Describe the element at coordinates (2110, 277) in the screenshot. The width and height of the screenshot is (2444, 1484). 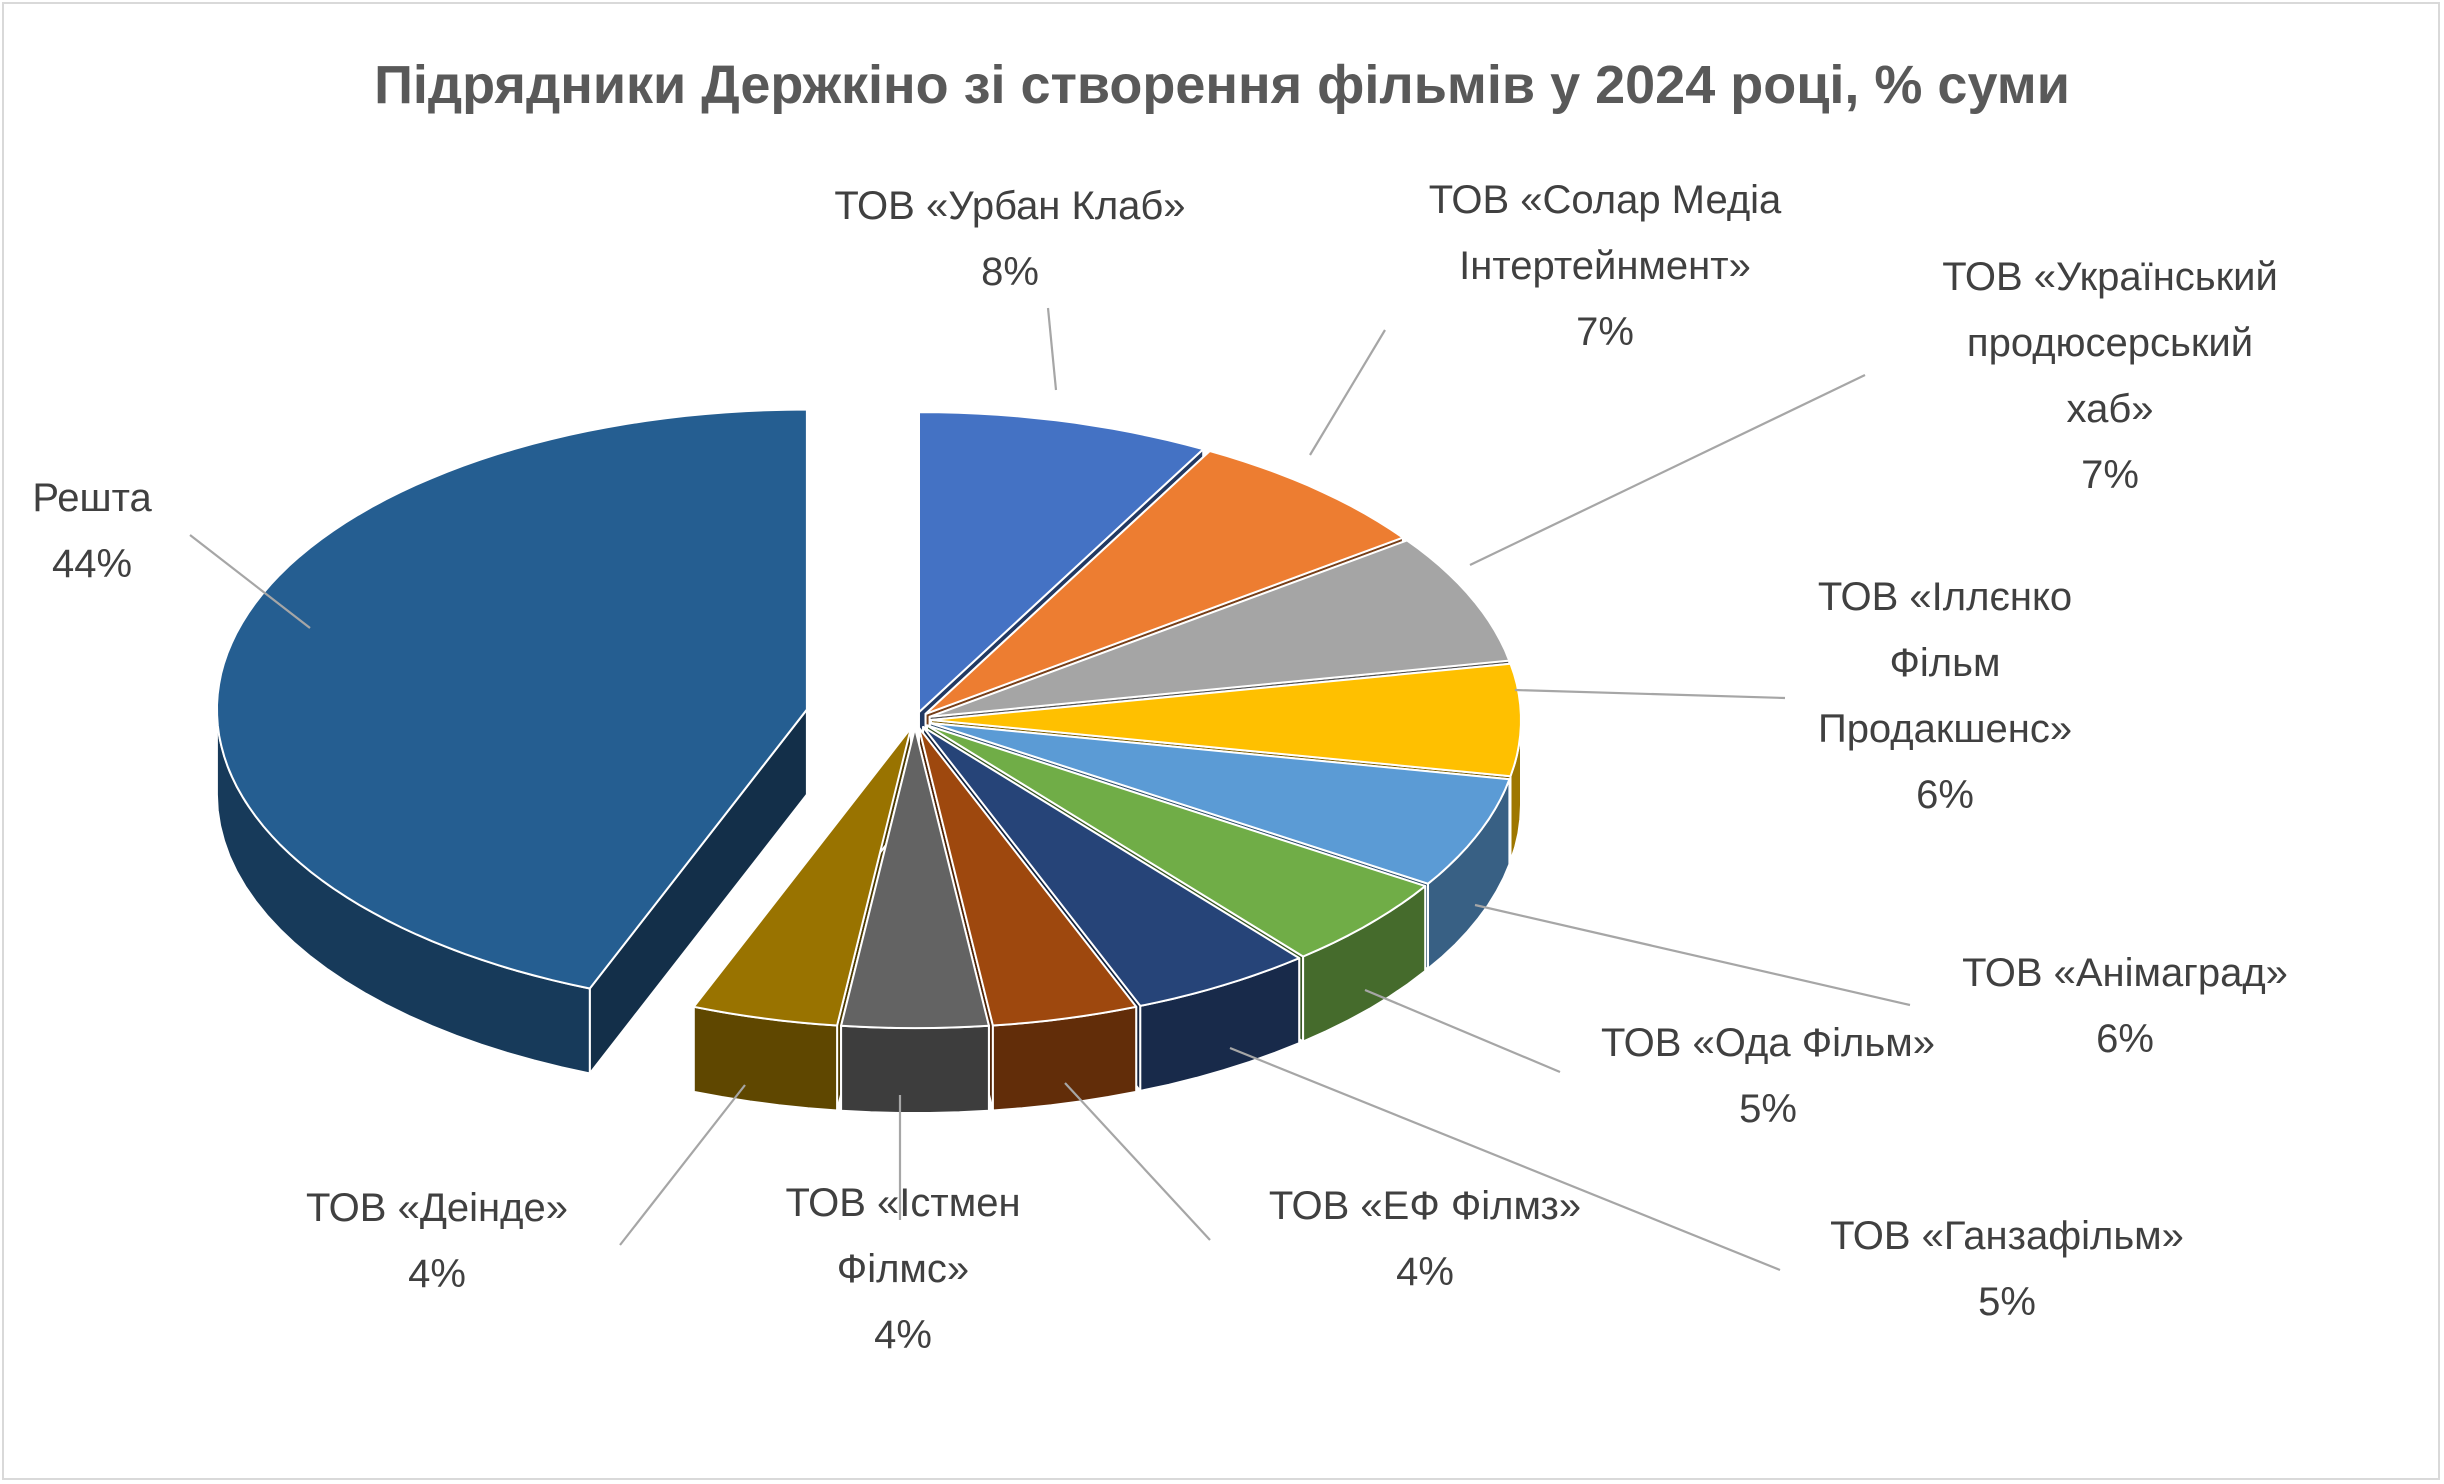
I see `data-label-name: ТОВ «Український` at that location.